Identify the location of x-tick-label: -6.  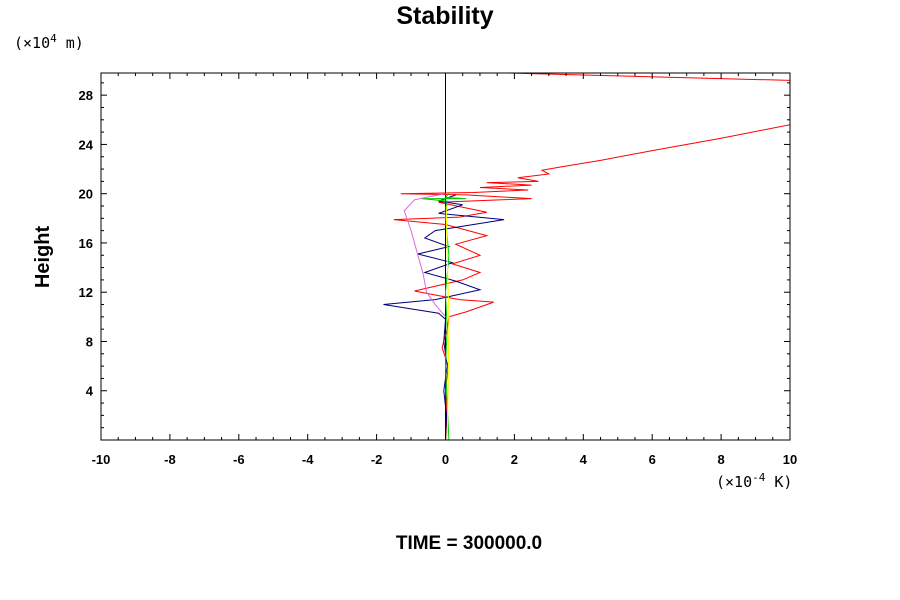
(239, 459).